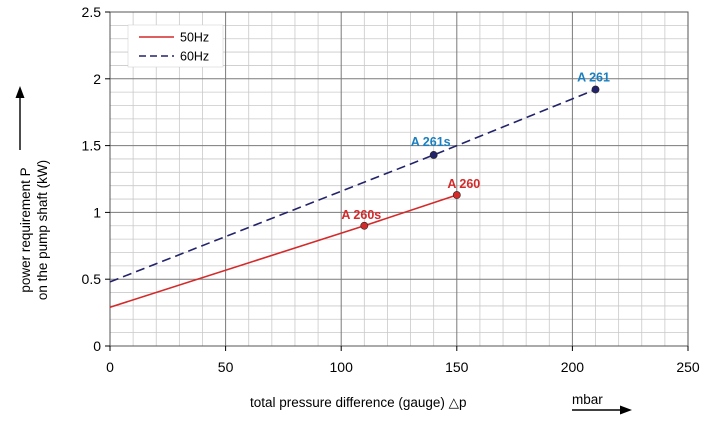 The height and width of the screenshot is (421, 716). Describe the element at coordinates (92, 12) in the screenshot. I see `y-tick-label: 2.5` at that location.